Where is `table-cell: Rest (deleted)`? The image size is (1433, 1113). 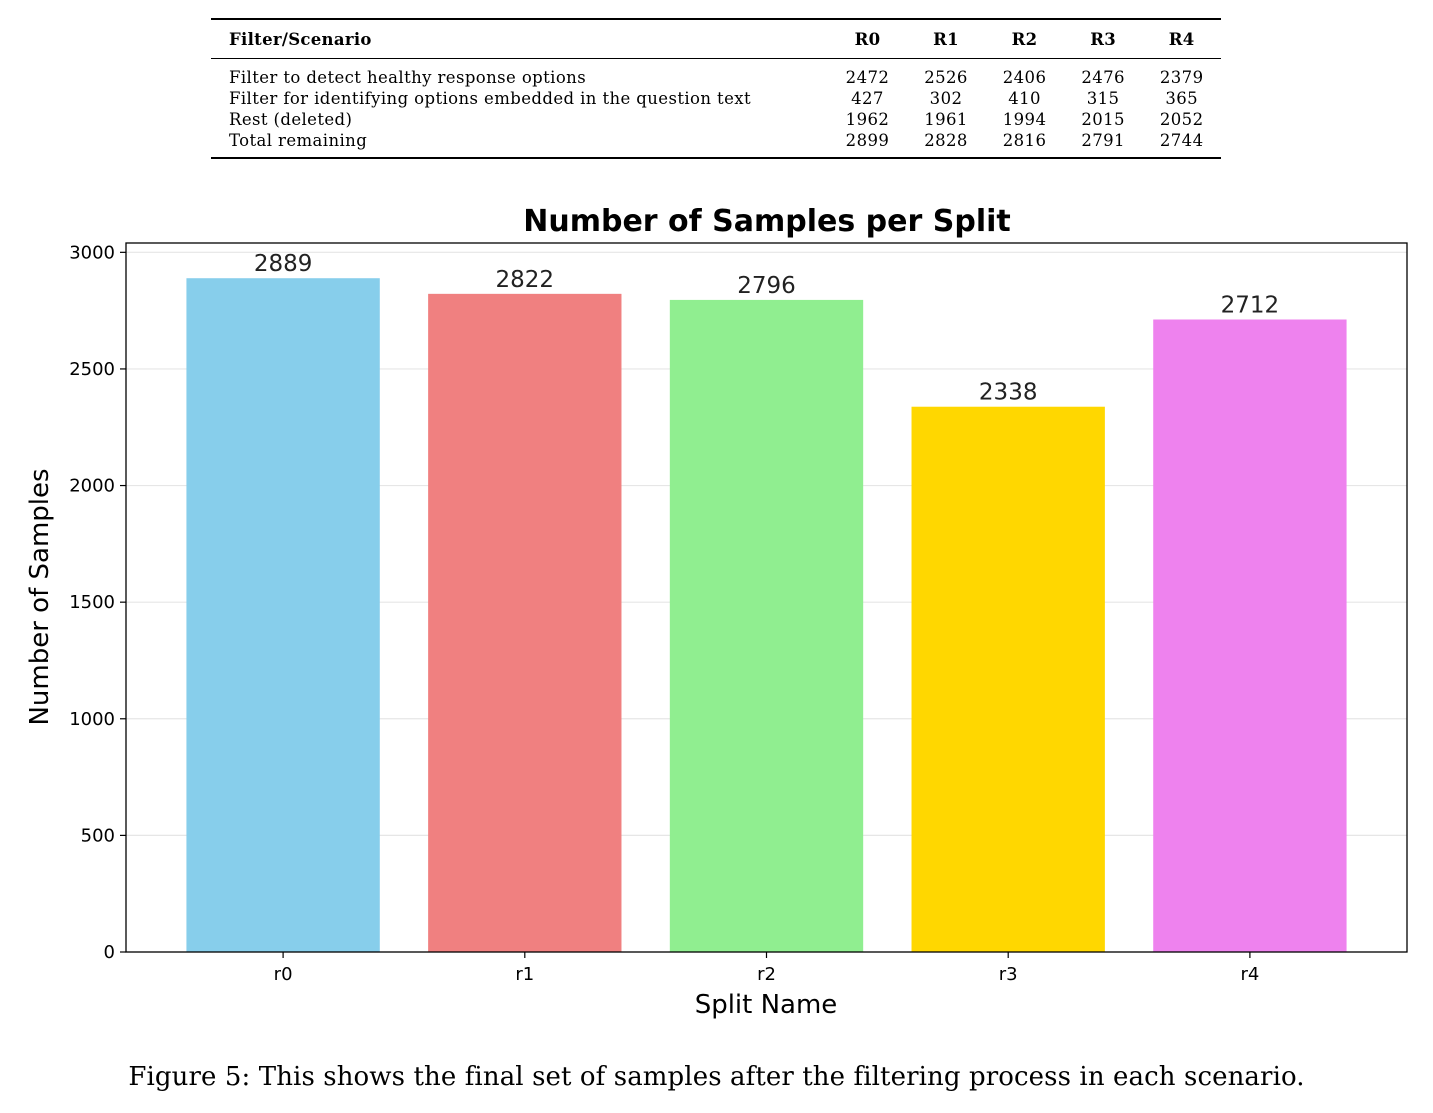
table-cell: Rest (deleted) is located at coordinates (291, 119).